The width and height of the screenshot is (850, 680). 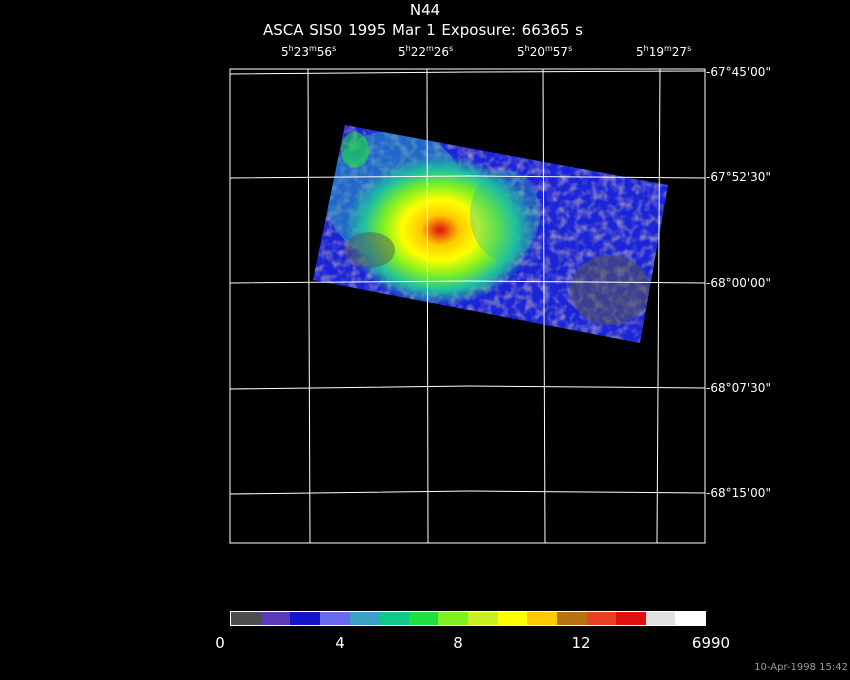 What do you see at coordinates (711, 643) in the screenshot?
I see `colorbar-tick-label: 6990` at bounding box center [711, 643].